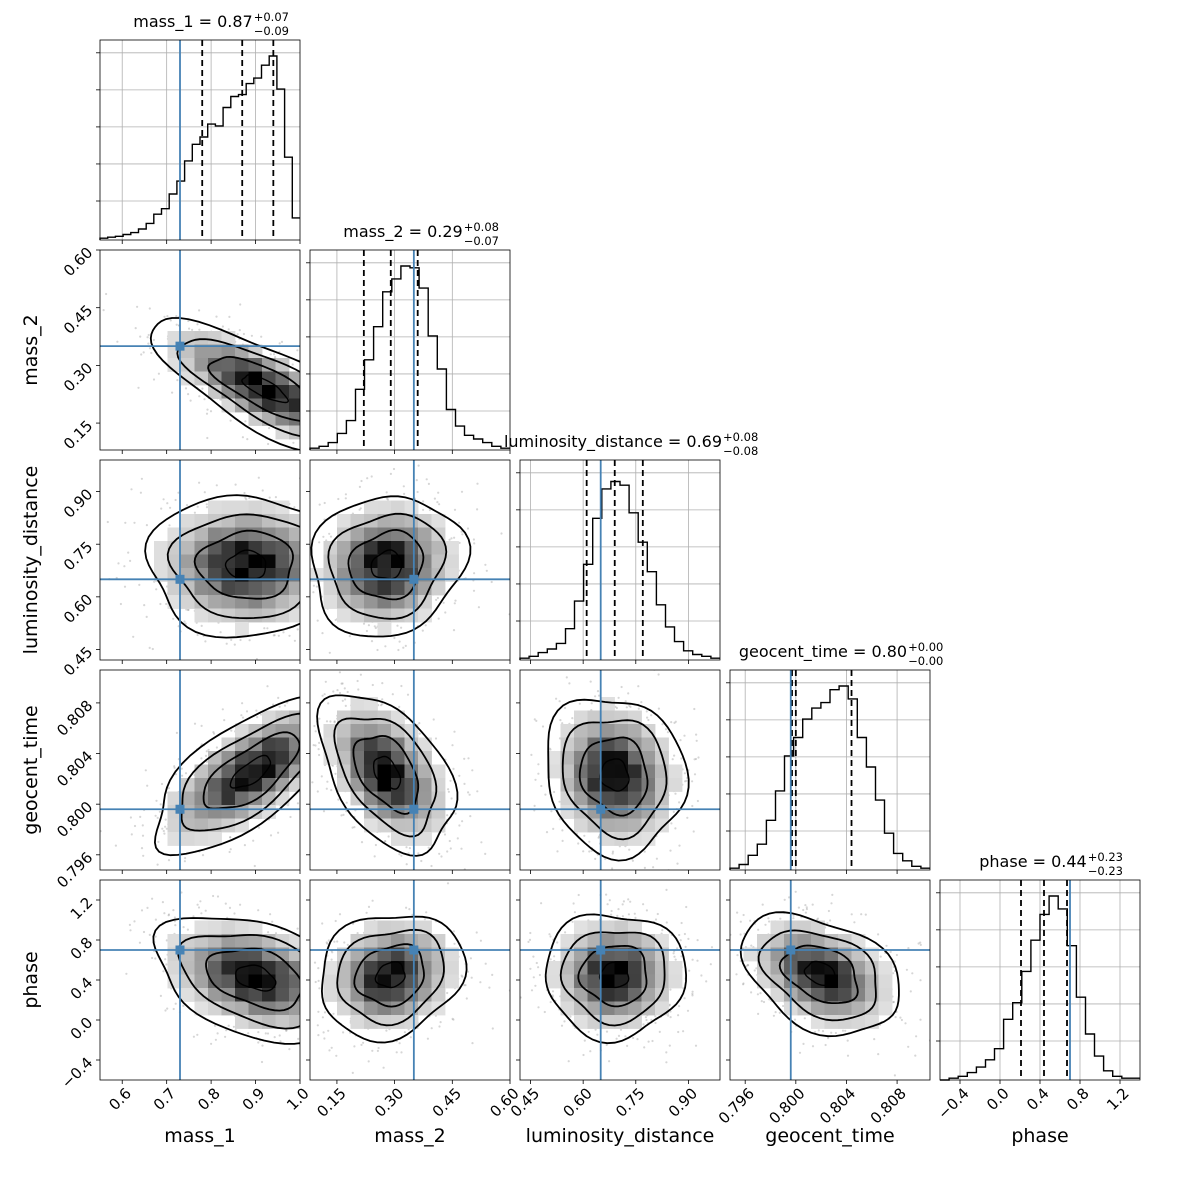 The width and height of the screenshot is (1180, 1180). I want to click on panel-frame, so click(410, 770).